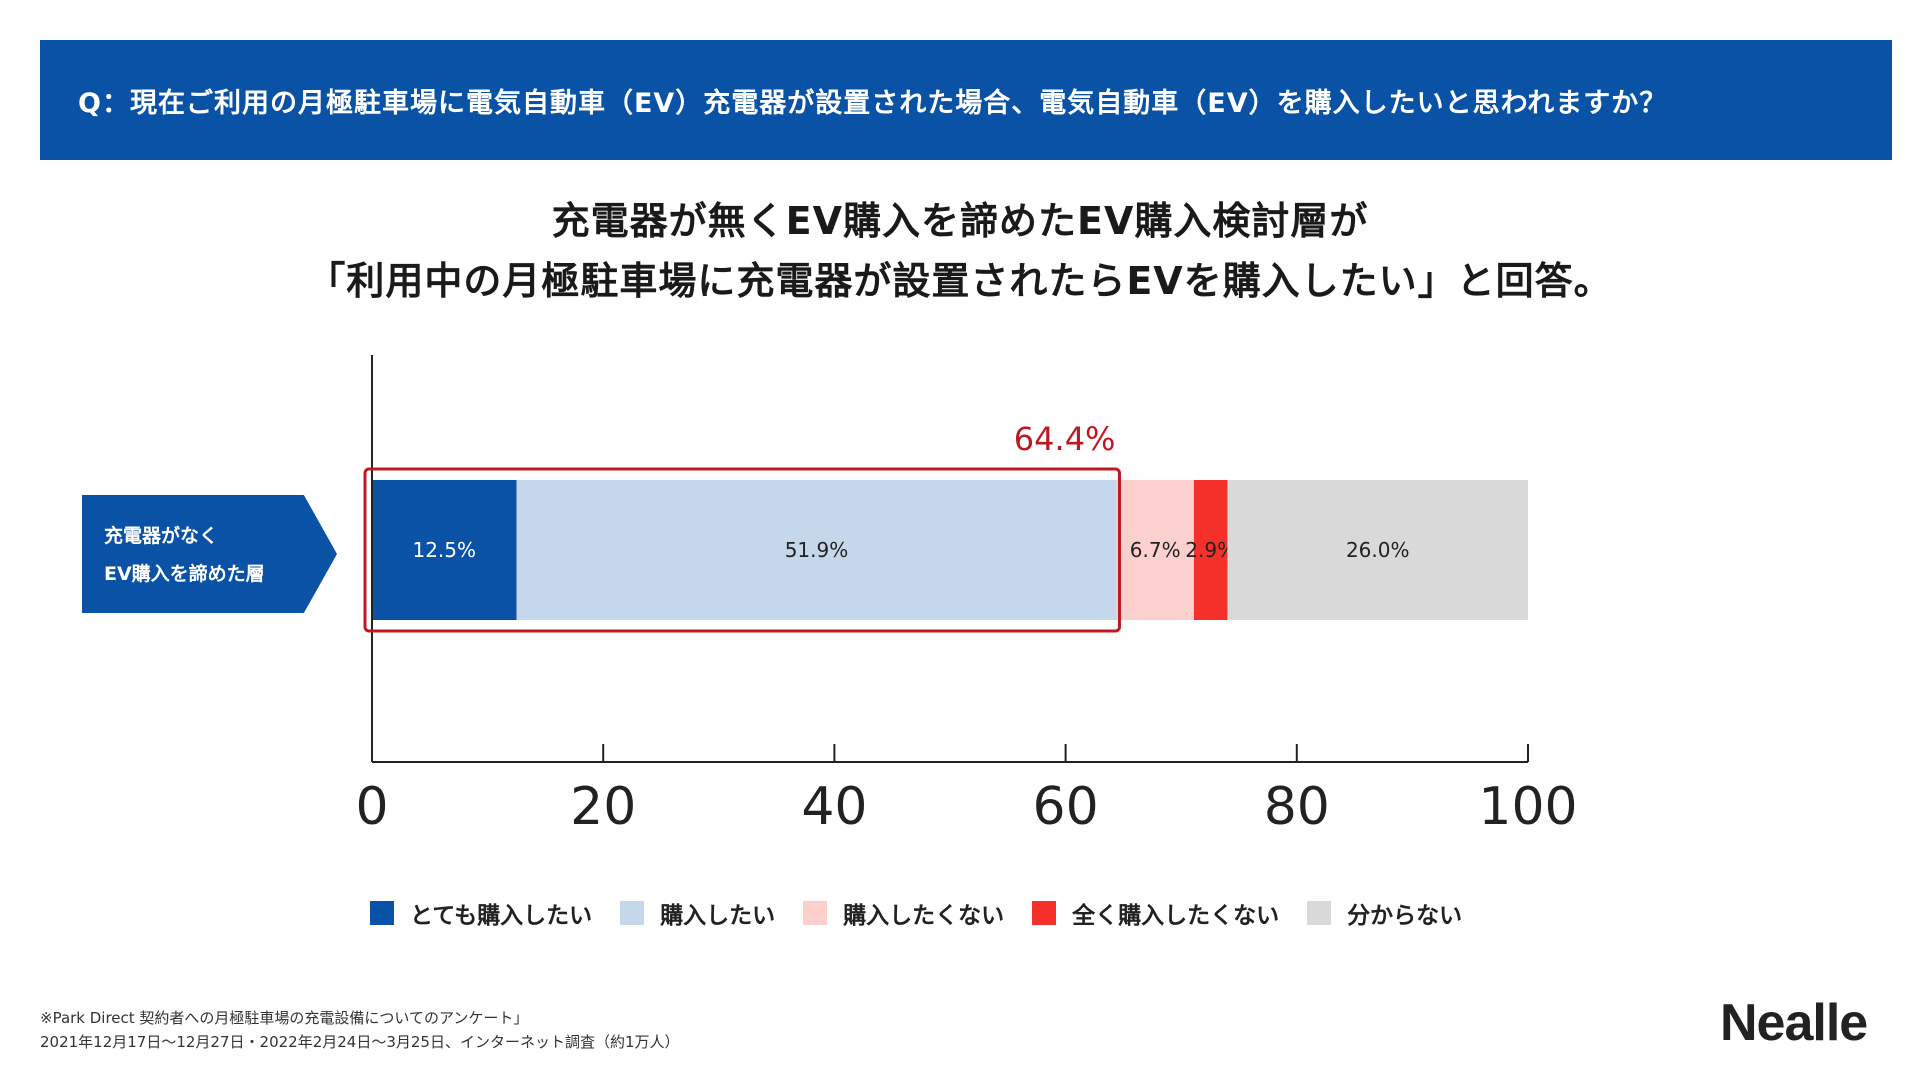 The width and height of the screenshot is (1920, 1080). I want to click on source-line-1: ※Park Direct 契約者への月極駐車場の充電設備についてのアンケート」, so click(284, 1018).